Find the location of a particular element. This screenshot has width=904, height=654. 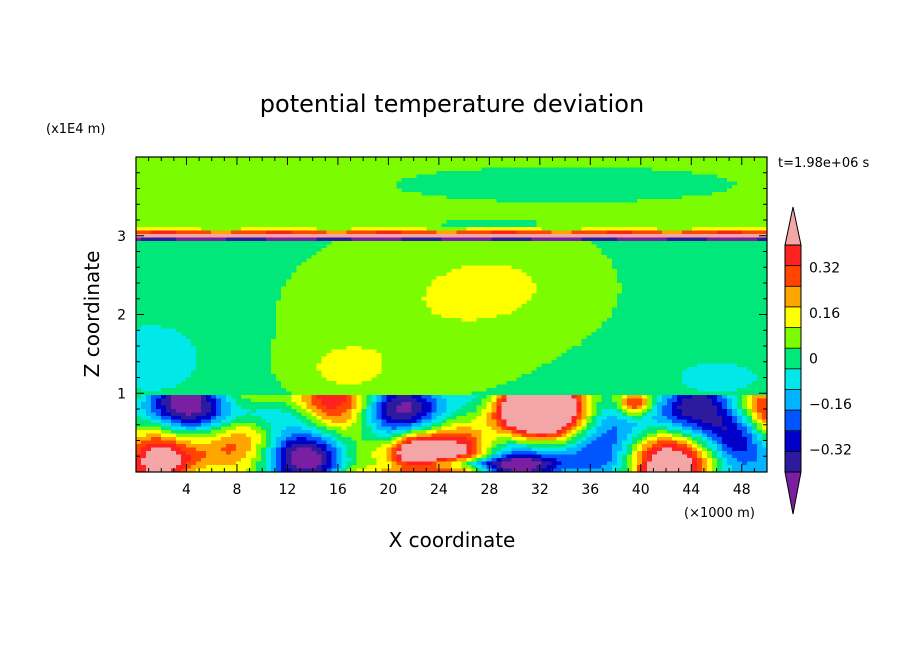

x-tick-label: 20 is located at coordinates (388, 490).